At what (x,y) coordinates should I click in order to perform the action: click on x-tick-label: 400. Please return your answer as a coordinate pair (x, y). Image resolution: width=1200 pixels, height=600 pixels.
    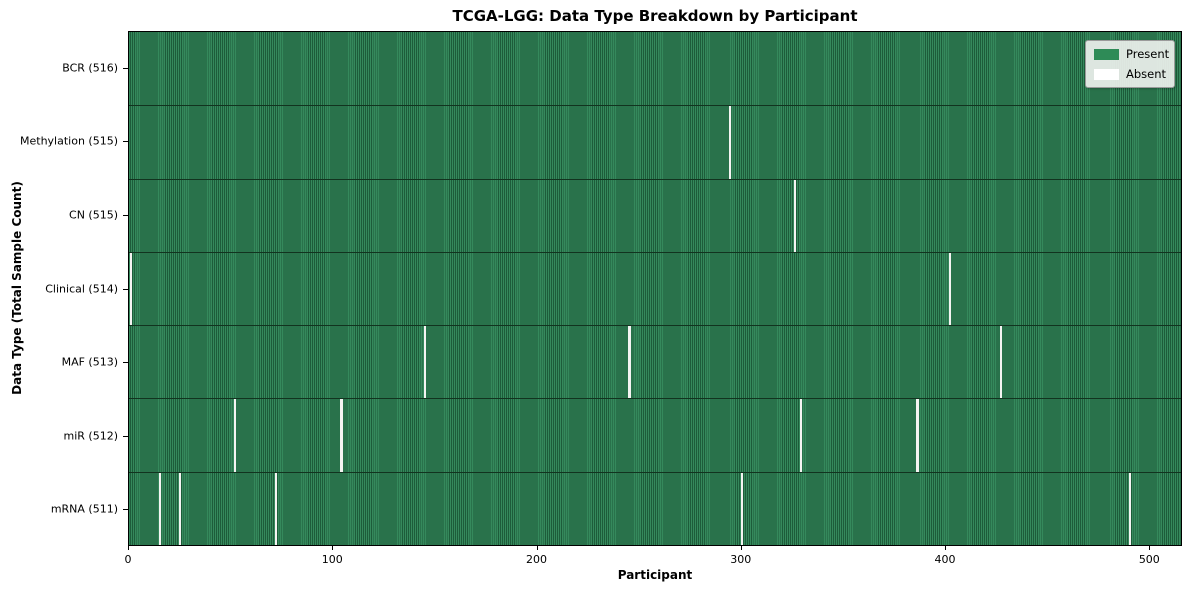
    Looking at the image, I should click on (945, 559).